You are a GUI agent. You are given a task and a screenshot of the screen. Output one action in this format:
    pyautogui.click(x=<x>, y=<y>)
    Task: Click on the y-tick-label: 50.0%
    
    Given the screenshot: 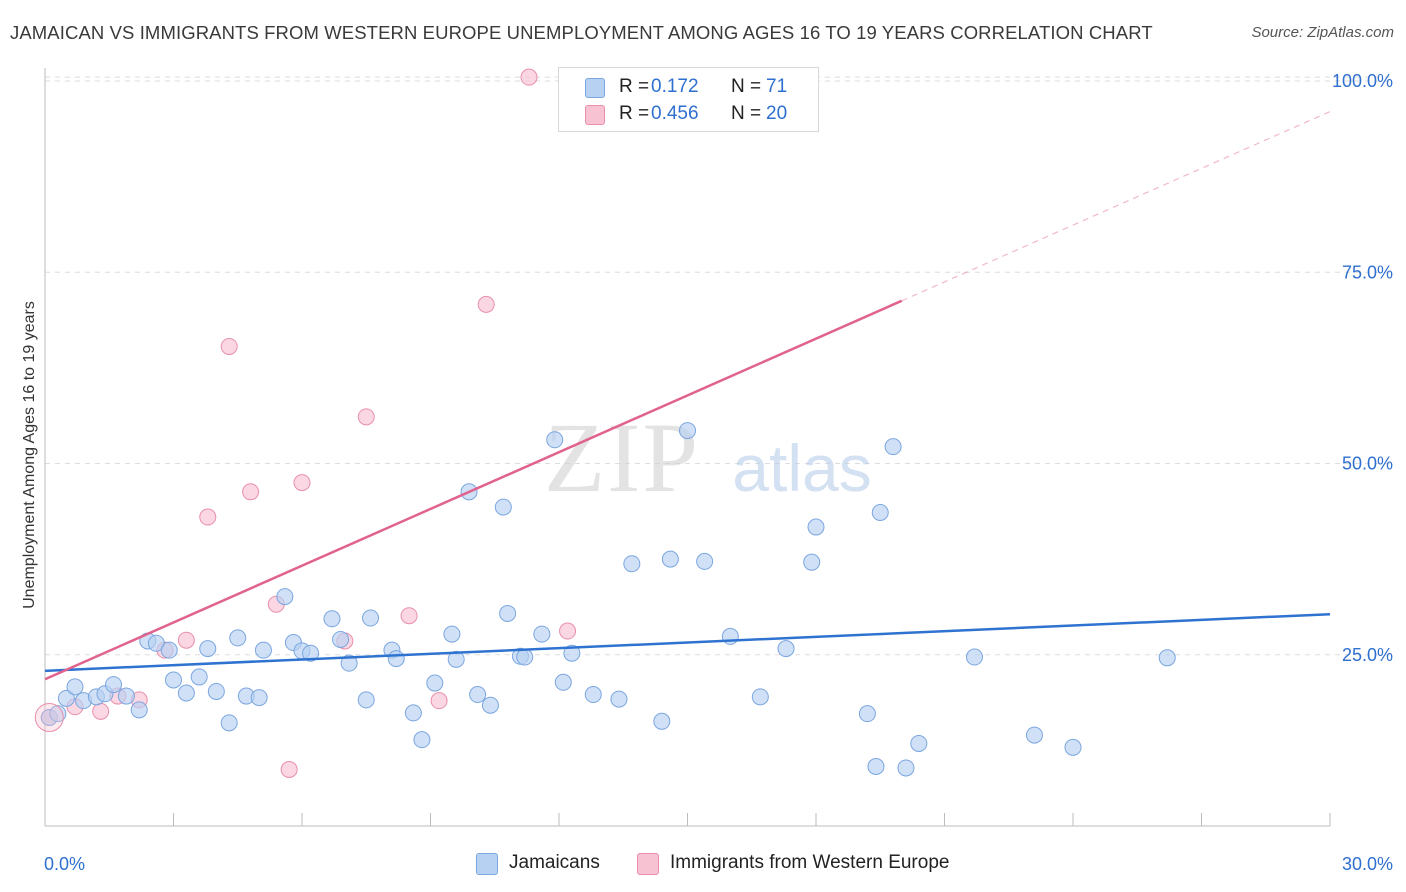 What is the action you would take?
    pyautogui.click(x=1367, y=464)
    